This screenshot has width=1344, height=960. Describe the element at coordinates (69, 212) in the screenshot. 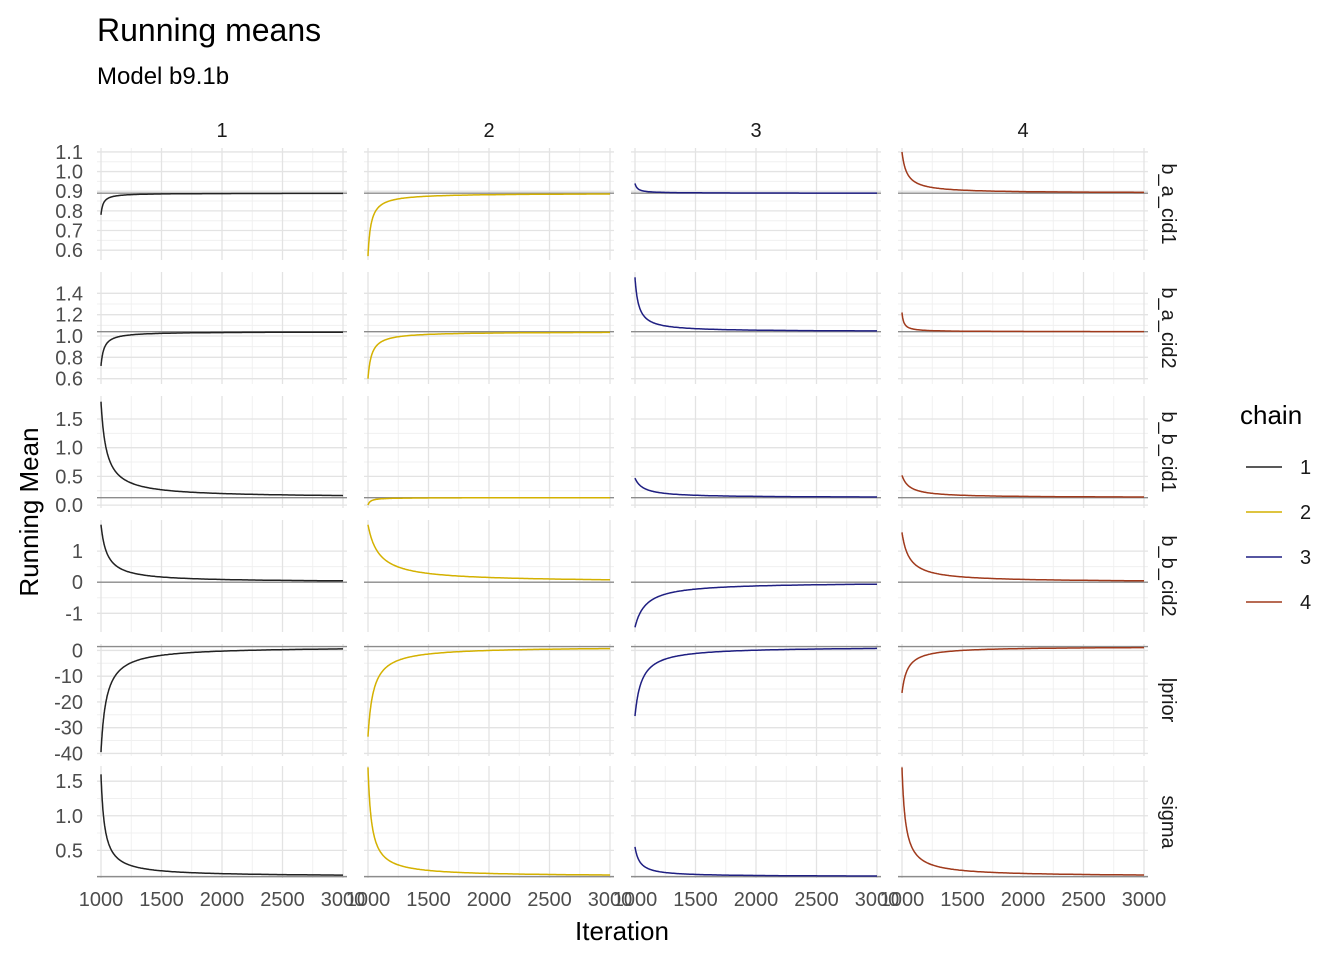

I see `y-tick-label: 0.8` at that location.